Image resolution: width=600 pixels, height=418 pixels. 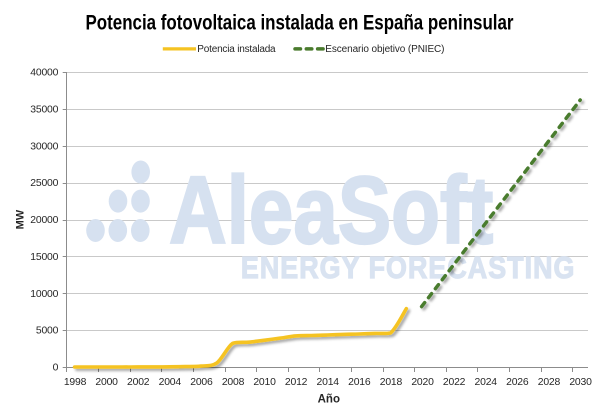 I want to click on svg-text: 2014, so click(x=328, y=382).